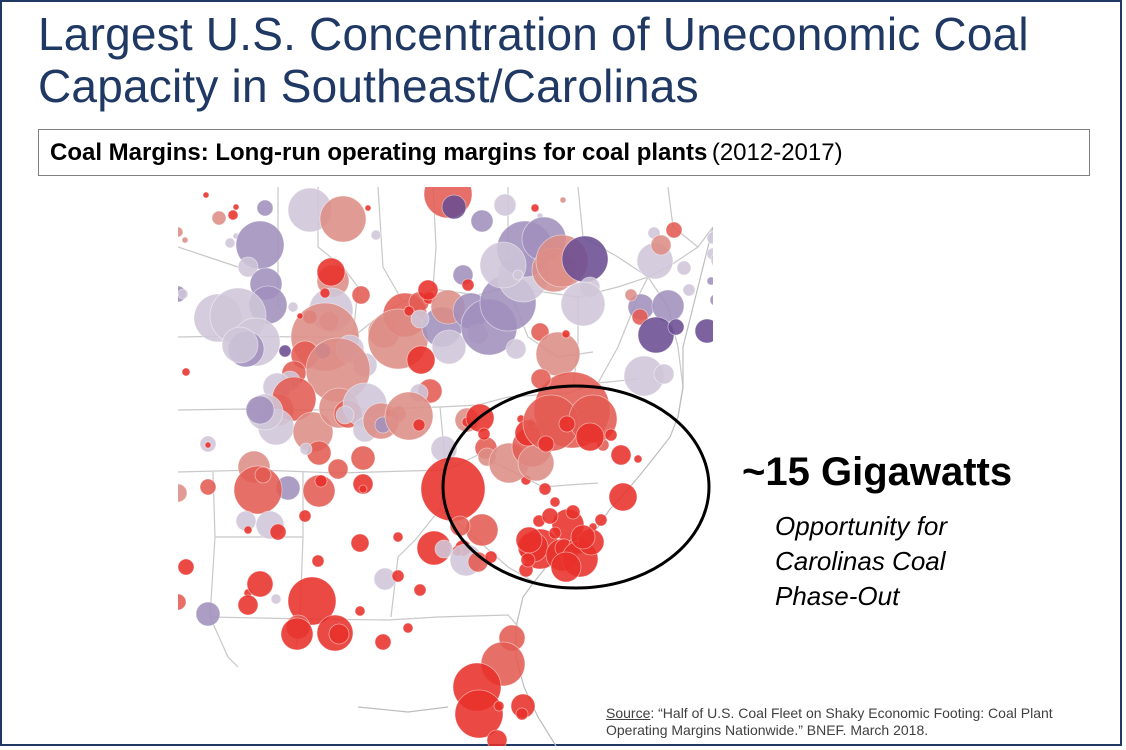  I want to click on source-label: Source, so click(628, 713).